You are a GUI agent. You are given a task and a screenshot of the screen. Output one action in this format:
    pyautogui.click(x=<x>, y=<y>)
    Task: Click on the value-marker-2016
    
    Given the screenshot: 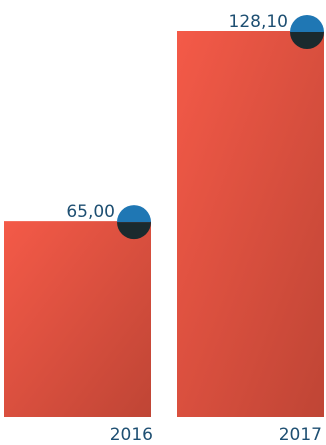 What is the action you would take?
    pyautogui.click(x=134, y=222)
    